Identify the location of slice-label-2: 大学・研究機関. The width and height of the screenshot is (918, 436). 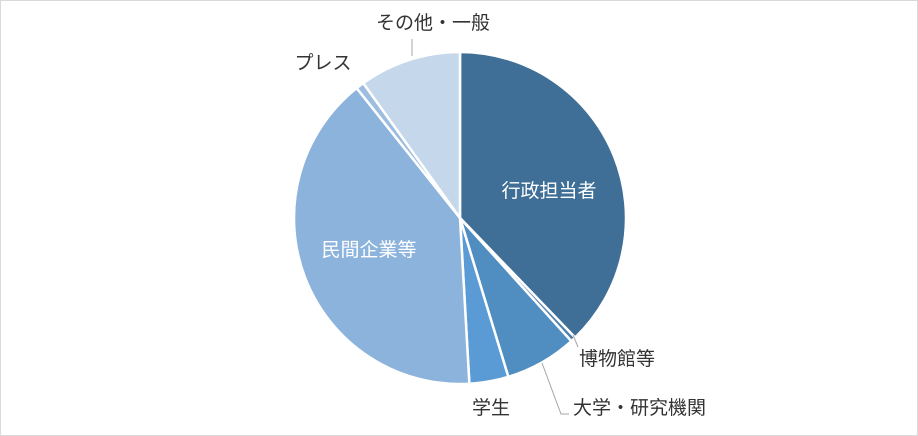
(639, 408).